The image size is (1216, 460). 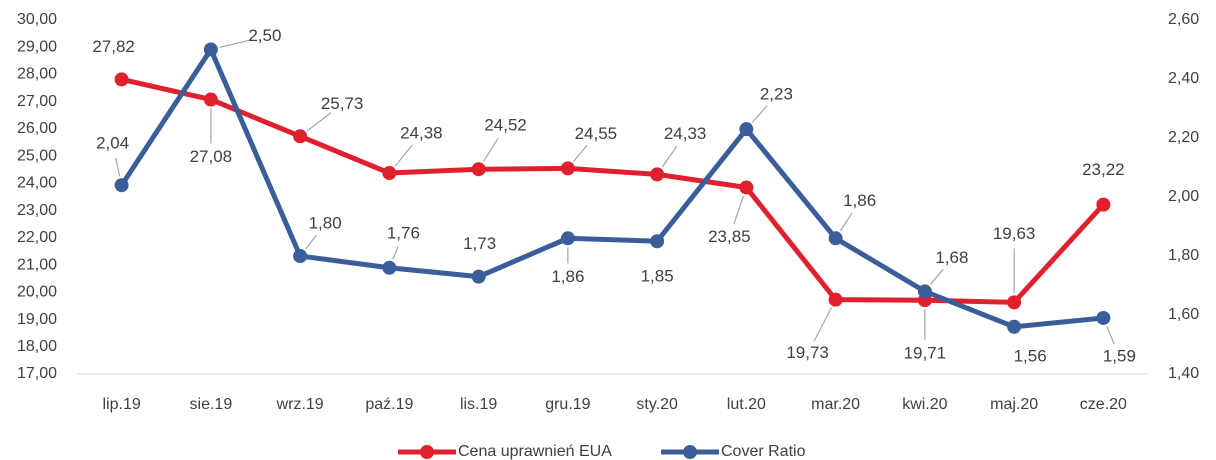 I want to click on data-label: 27,82, so click(x=113, y=46).